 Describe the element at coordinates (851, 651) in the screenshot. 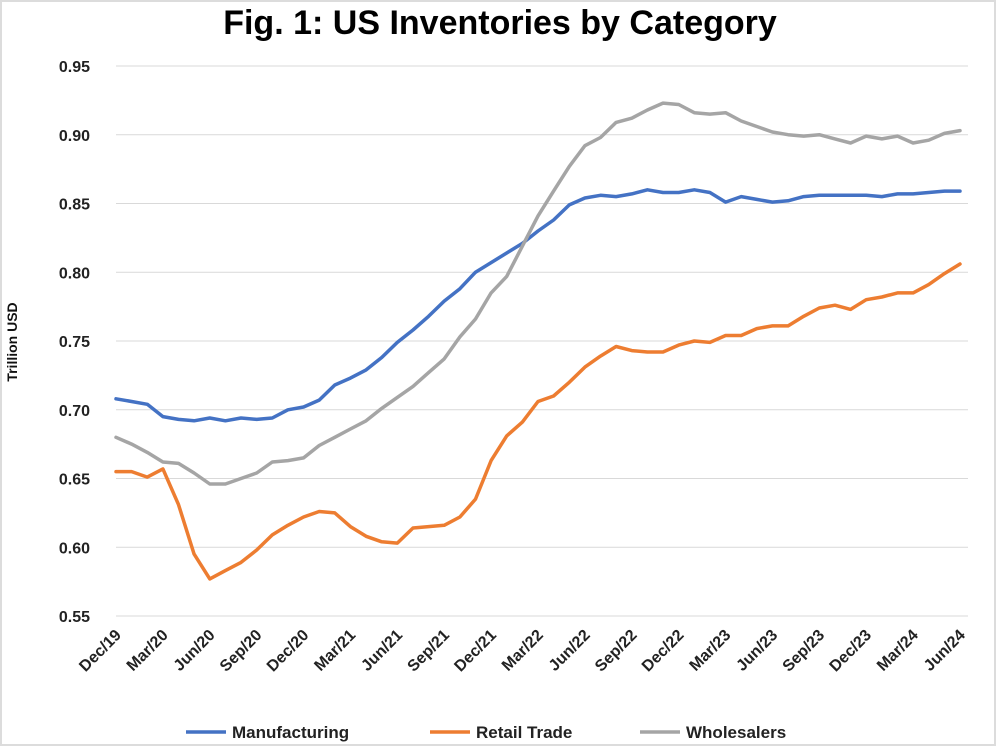

I see `x-tick-label: Dec/23` at that location.